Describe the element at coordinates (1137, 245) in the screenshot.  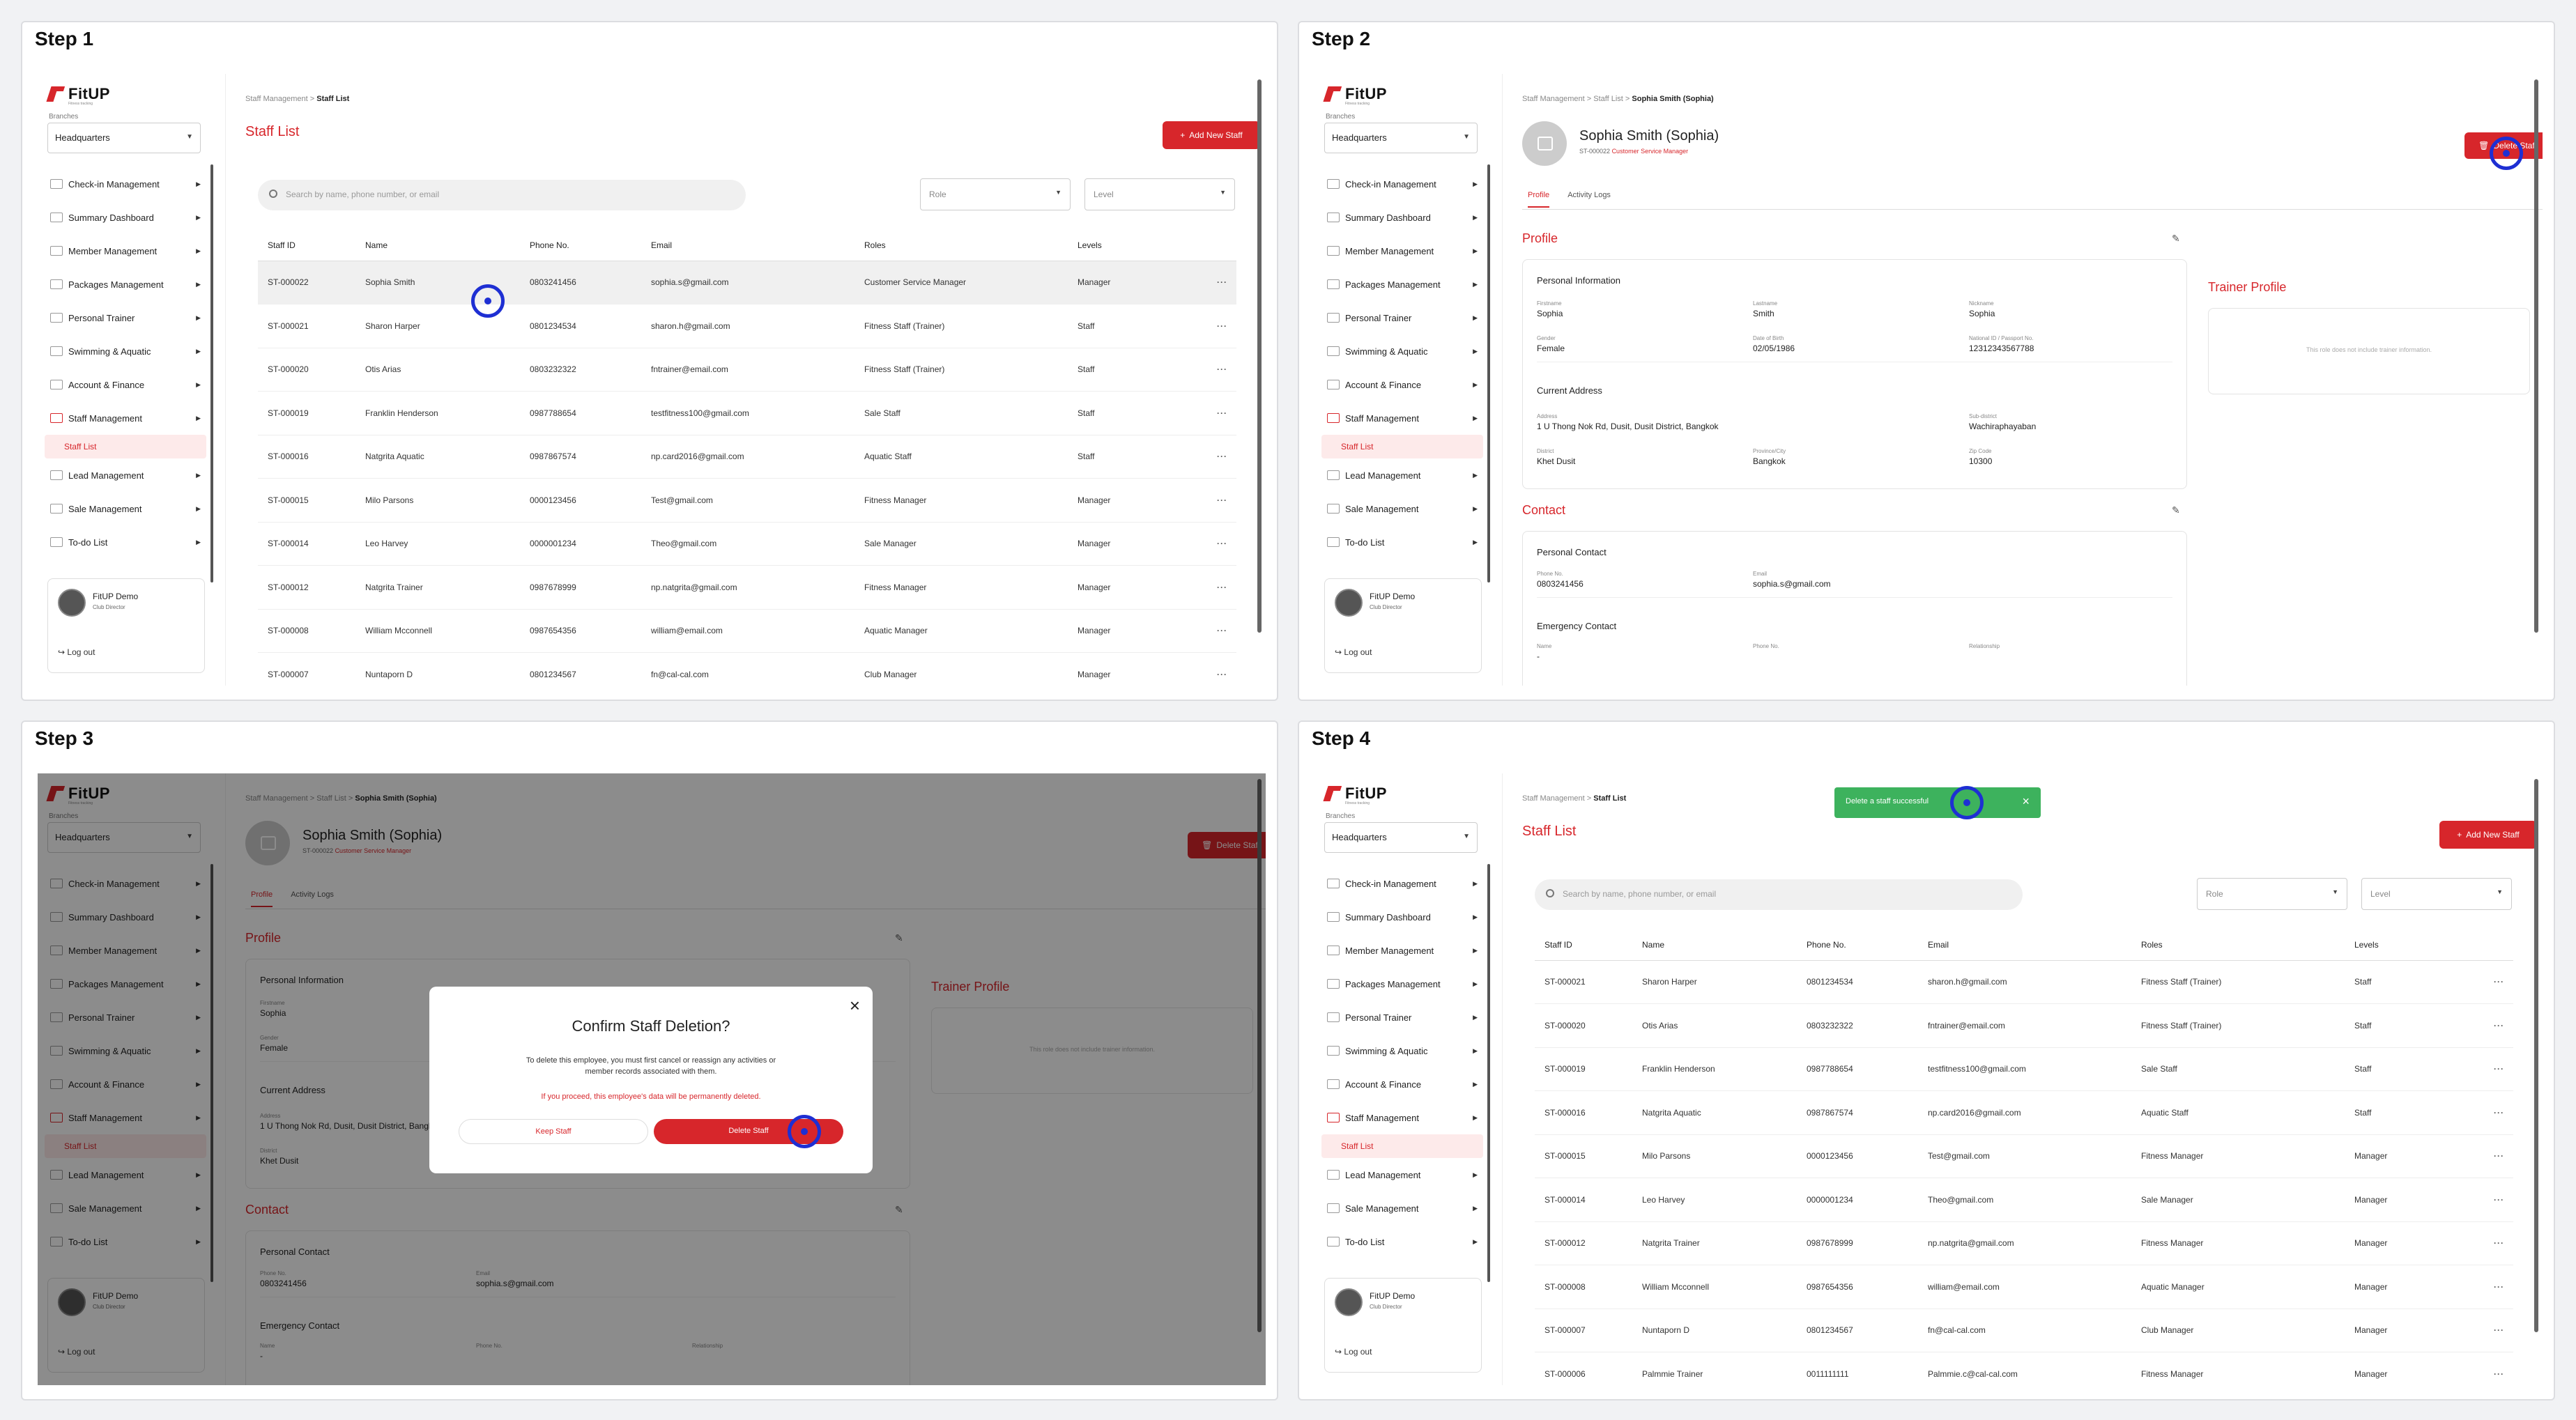
I see `column-header: Levels` at that location.